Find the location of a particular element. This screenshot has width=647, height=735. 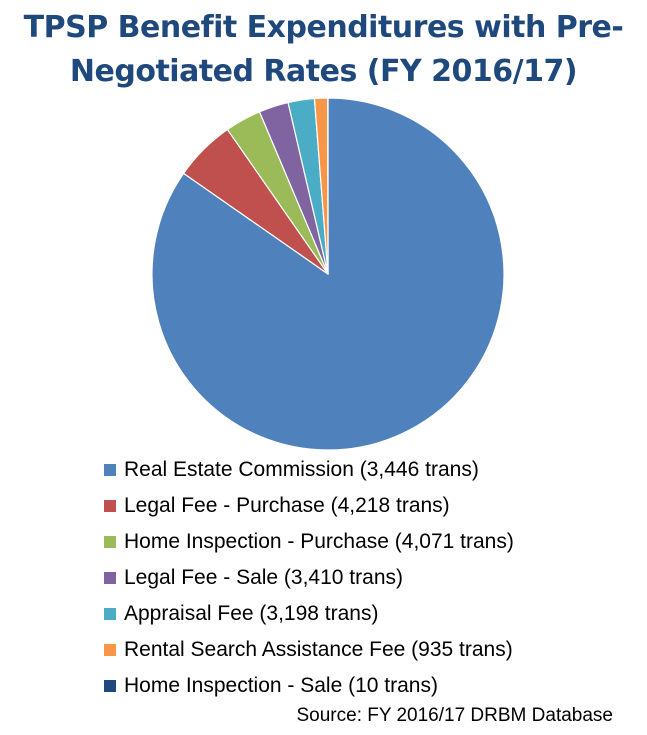

legend-item-4: Appraisal Fee (3,198 trans) is located at coordinates (309, 614).